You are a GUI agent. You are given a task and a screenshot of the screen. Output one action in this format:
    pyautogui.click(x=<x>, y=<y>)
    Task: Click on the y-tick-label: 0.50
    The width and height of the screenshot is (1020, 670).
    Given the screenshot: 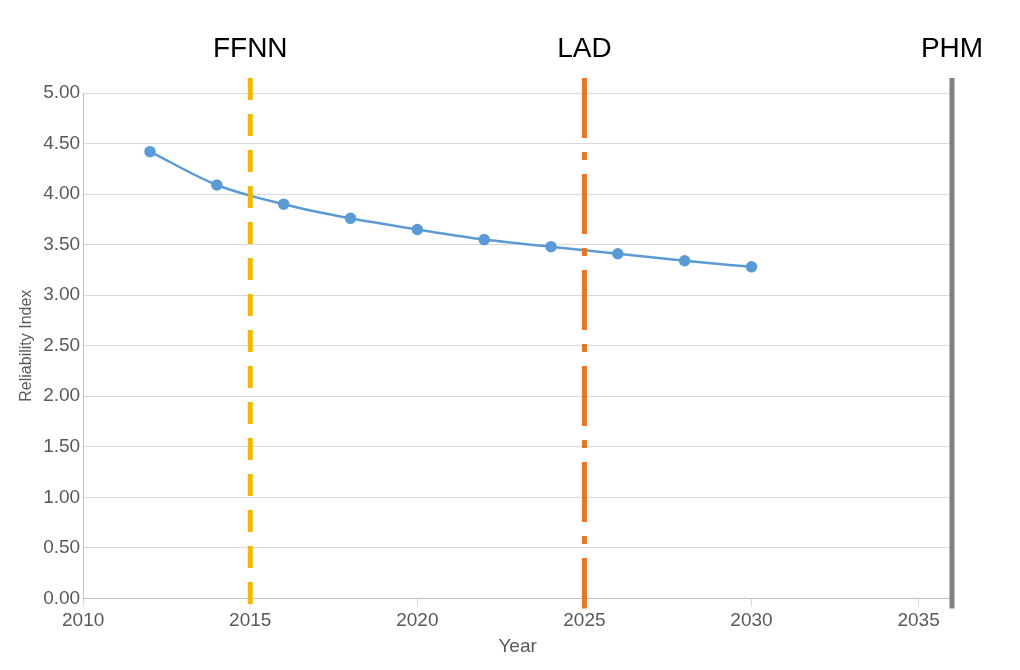 What is the action you would take?
    pyautogui.click(x=62, y=547)
    